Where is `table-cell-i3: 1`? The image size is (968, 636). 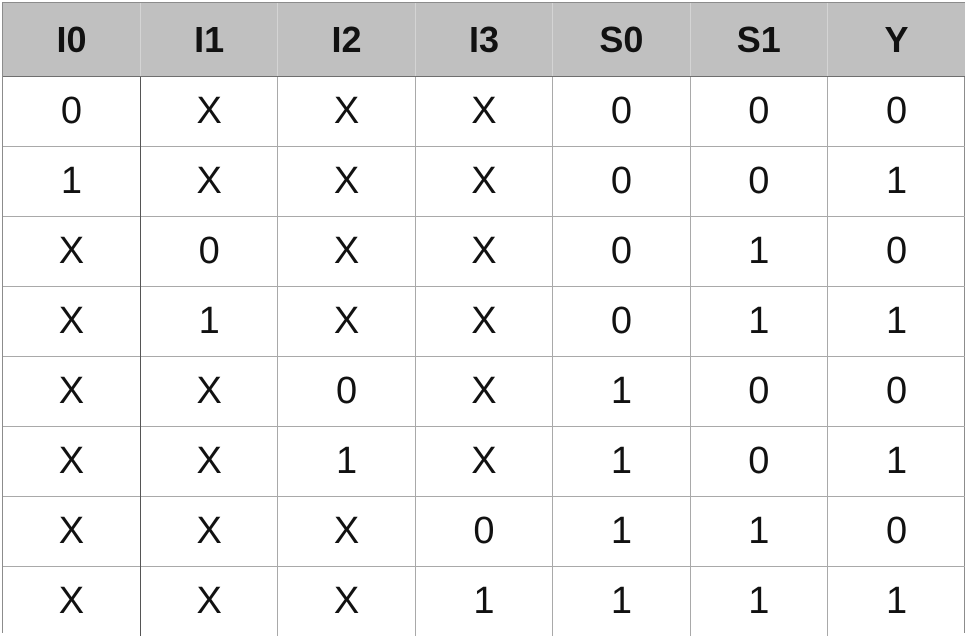
table-cell-i3: 1 is located at coordinates (483, 601).